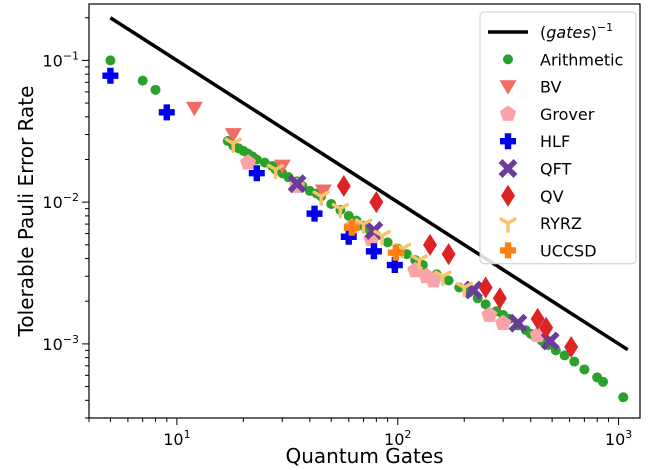 The width and height of the screenshot is (670, 470). What do you see at coordinates (364, 456) in the screenshot?
I see `x-axis-title: Quantum Gates` at bounding box center [364, 456].